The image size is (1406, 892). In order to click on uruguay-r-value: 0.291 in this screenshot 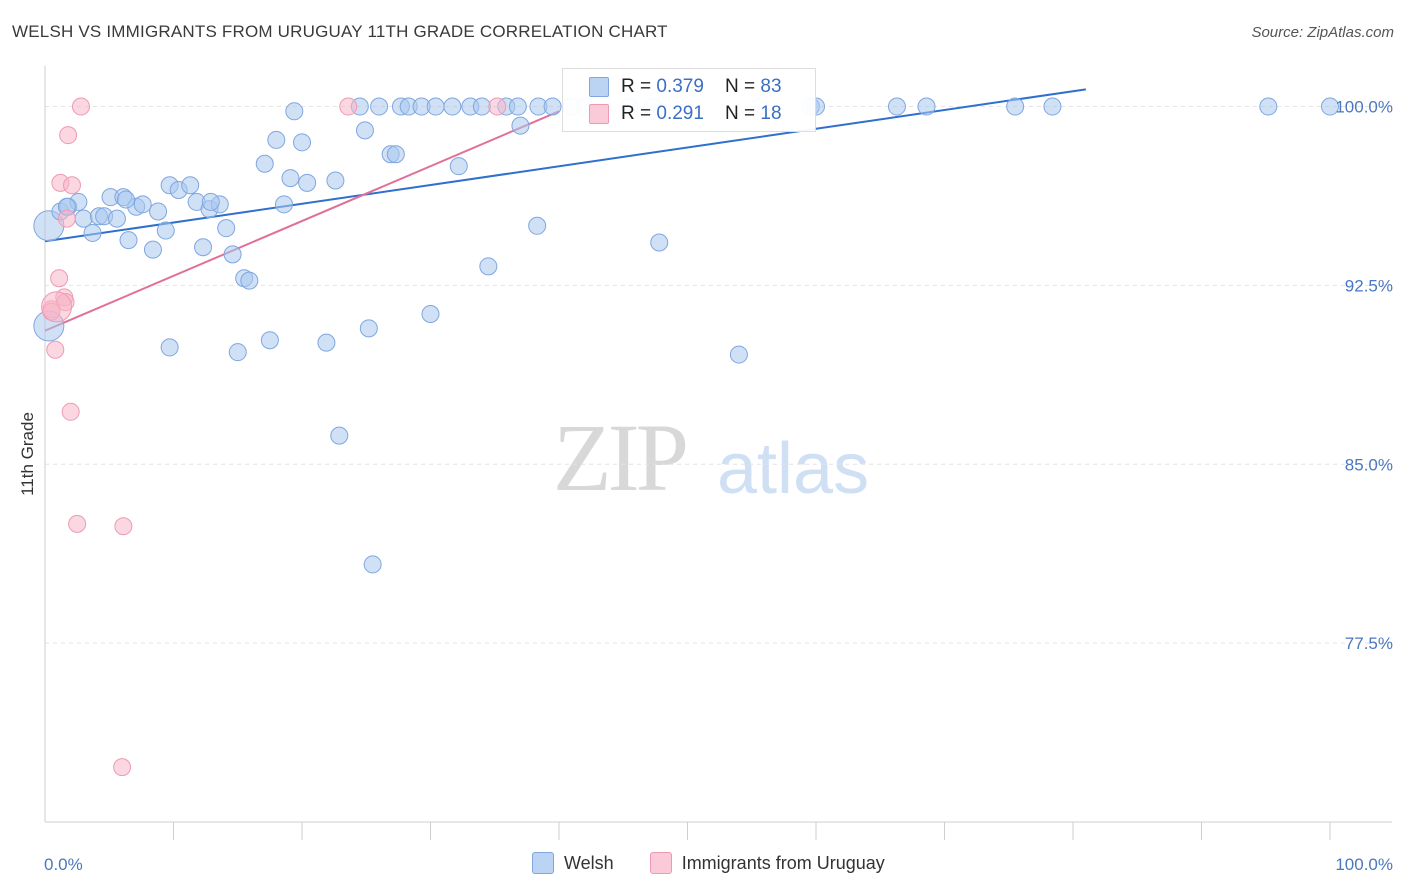, I will do `click(680, 113)`.